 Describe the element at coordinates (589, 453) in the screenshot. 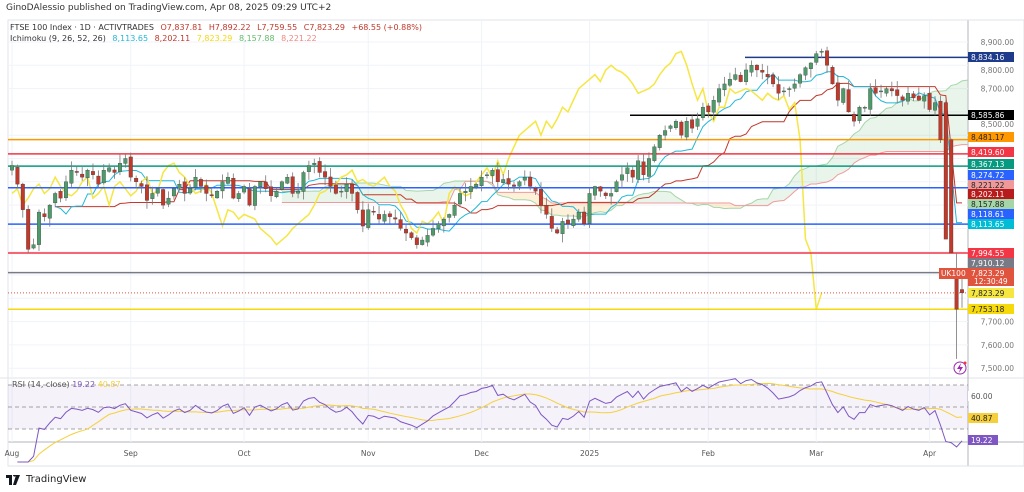

I see `time-axis-label: 2025` at that location.